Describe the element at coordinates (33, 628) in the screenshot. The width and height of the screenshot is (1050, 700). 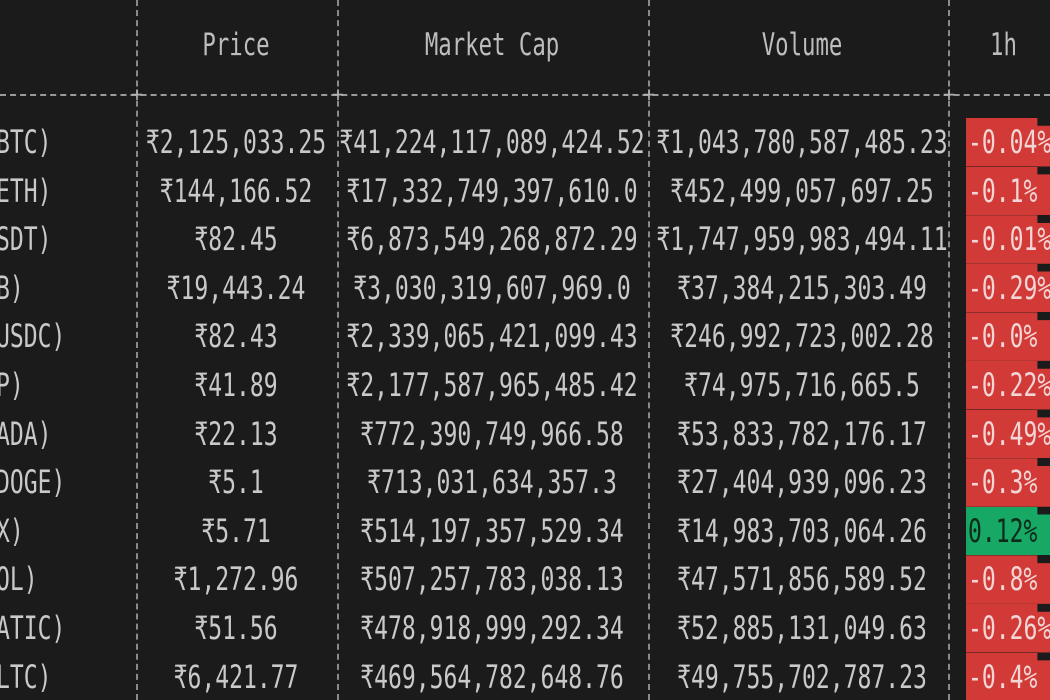
I see `coin-name-cell: ATIC)` at that location.